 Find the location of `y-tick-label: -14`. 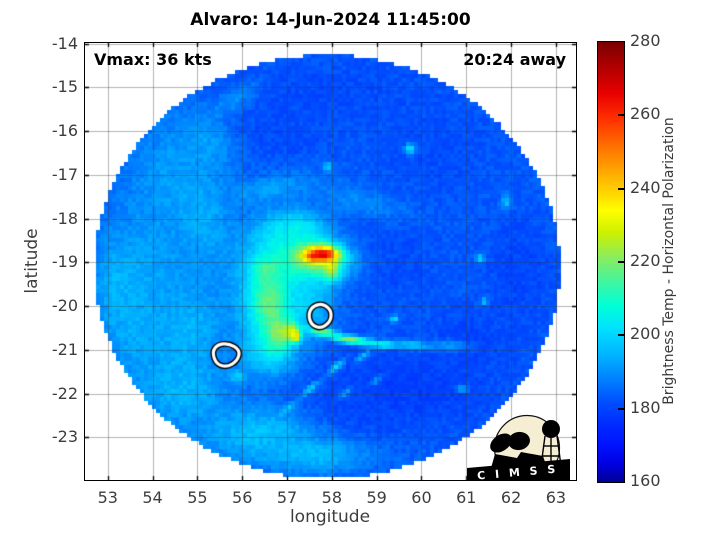

y-tick-label: -14 is located at coordinates (64, 43).